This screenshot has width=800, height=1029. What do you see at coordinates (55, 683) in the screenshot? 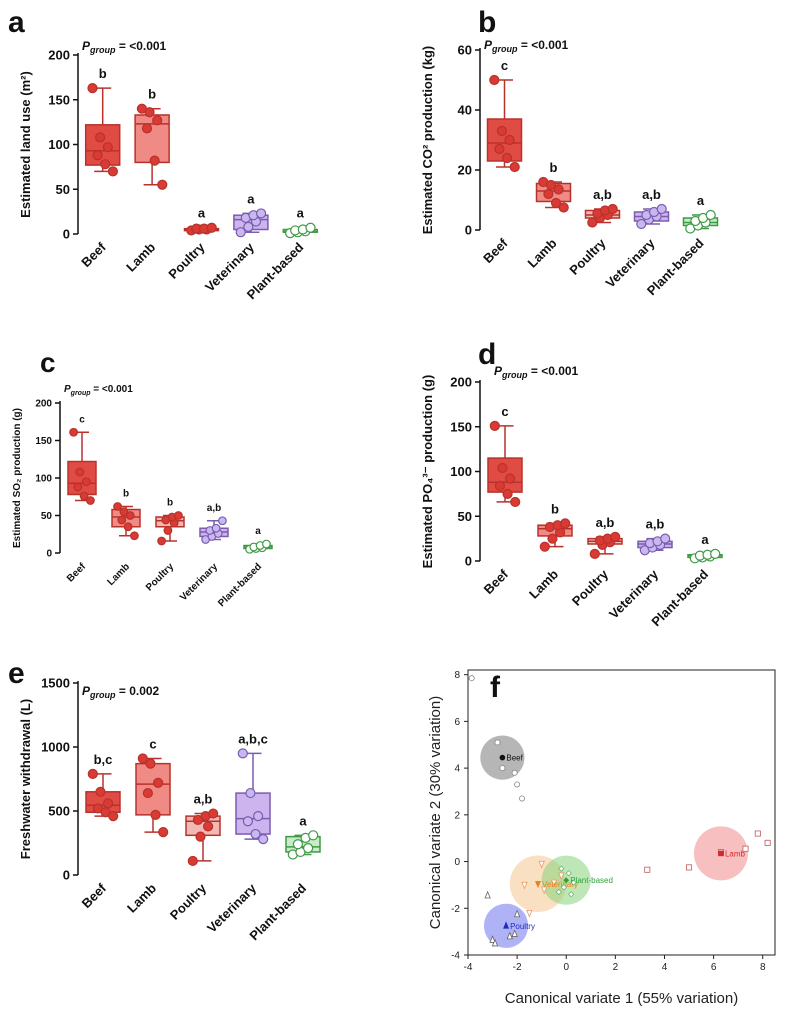
I see `y-tick-label: 1500` at bounding box center [55, 683].